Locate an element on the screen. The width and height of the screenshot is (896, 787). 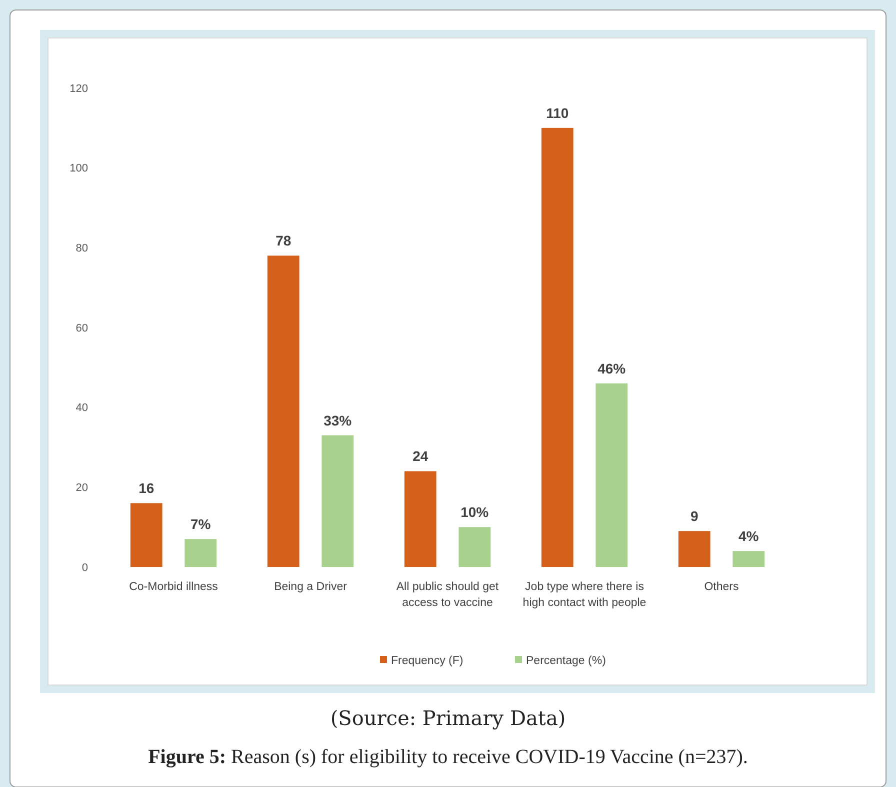
y-tick-label: 60 is located at coordinates (82, 328).